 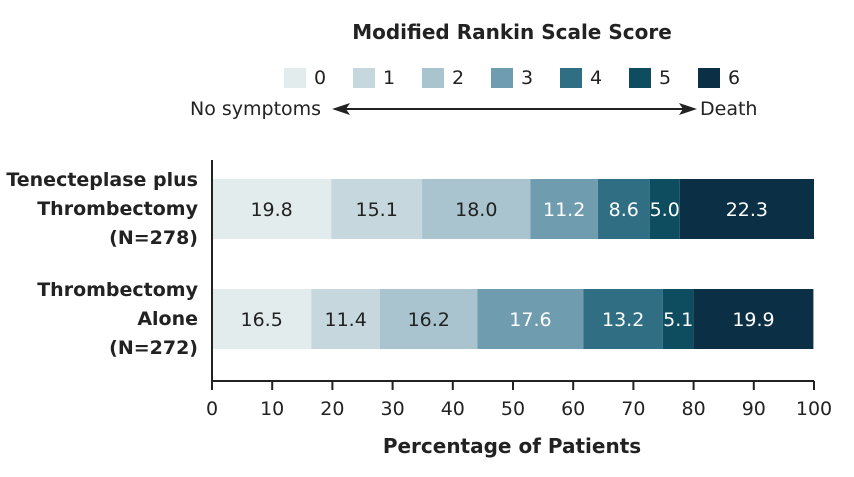 I want to click on bar-value-label: 15.1, so click(x=376, y=210).